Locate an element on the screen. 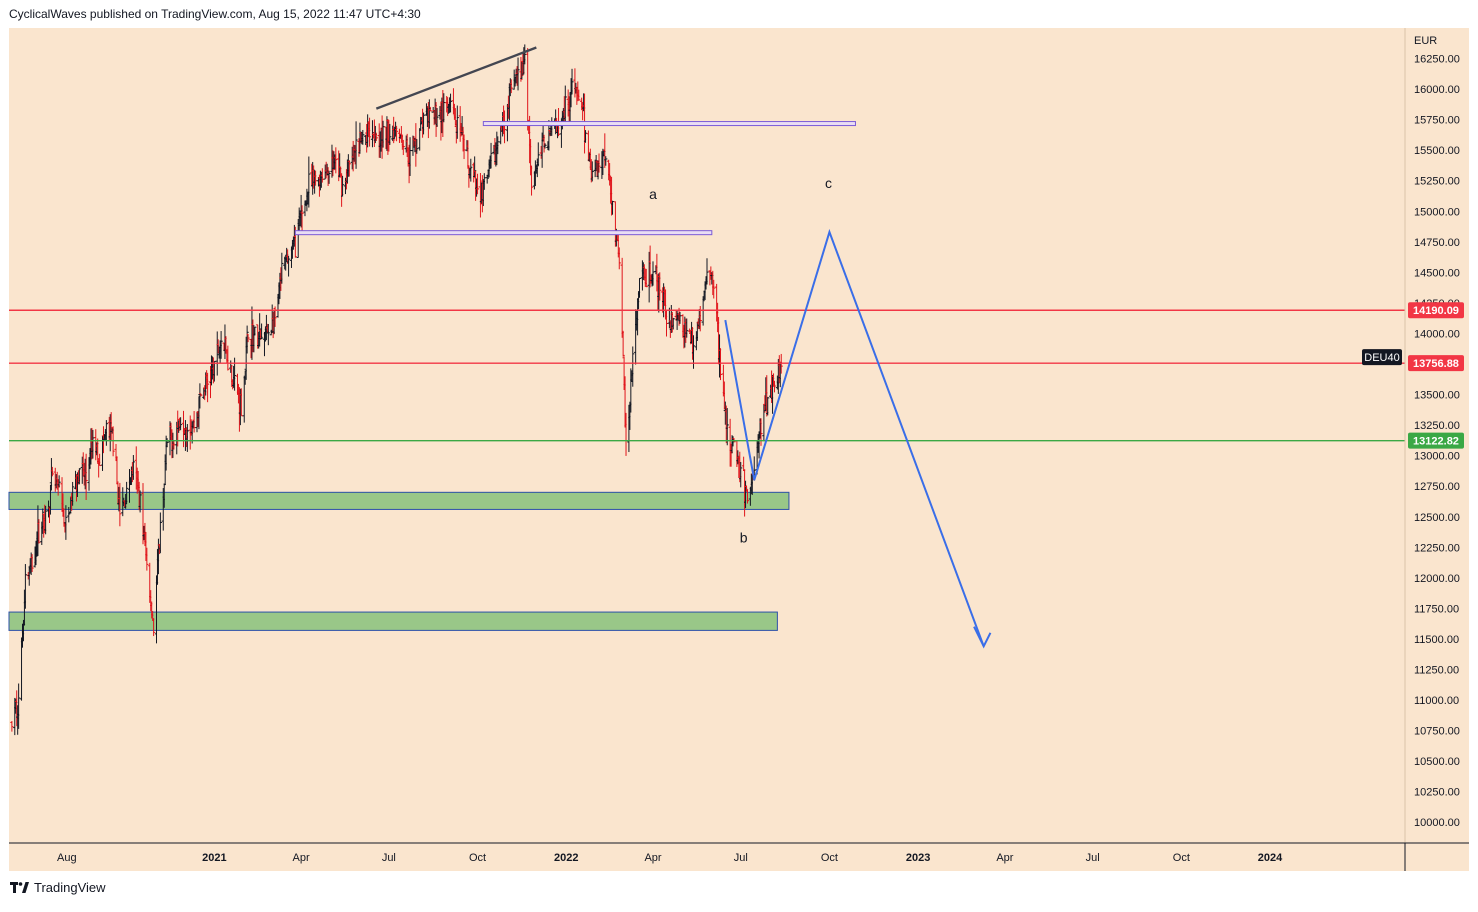 This screenshot has height=912, width=1478. y-tick-label: 14000.00 is located at coordinates (1437, 334).